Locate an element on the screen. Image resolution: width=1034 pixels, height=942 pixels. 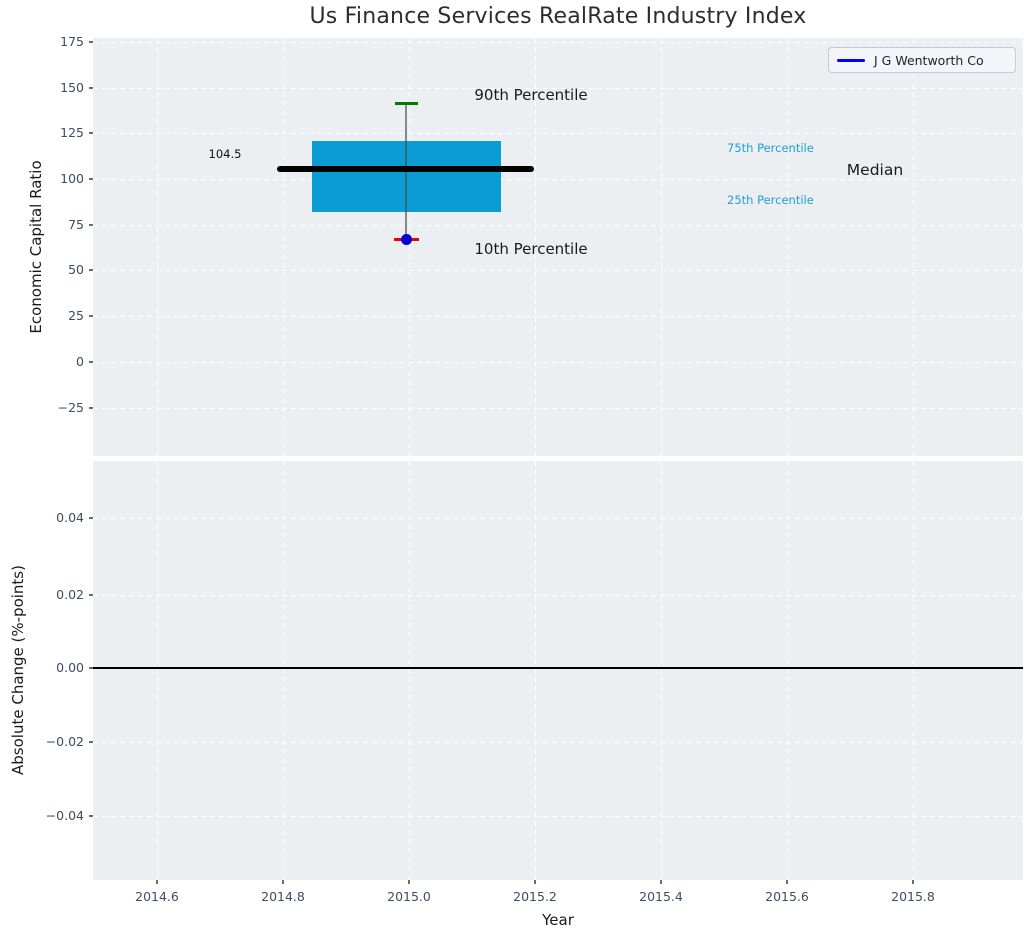
xtick: 2015.2 is located at coordinates (535, 896).